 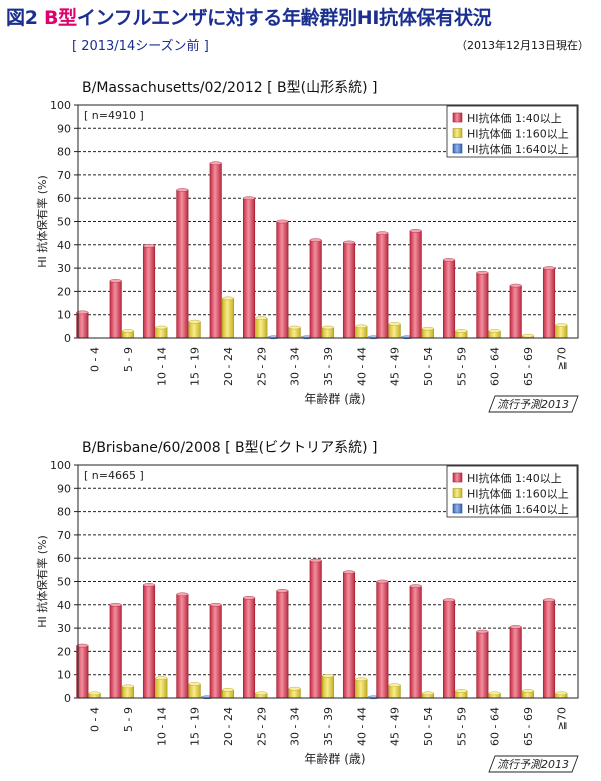 I want to click on chart-title: B/Massachusetts/02/2012 [ B型(山形系統) ], so click(x=229, y=88).